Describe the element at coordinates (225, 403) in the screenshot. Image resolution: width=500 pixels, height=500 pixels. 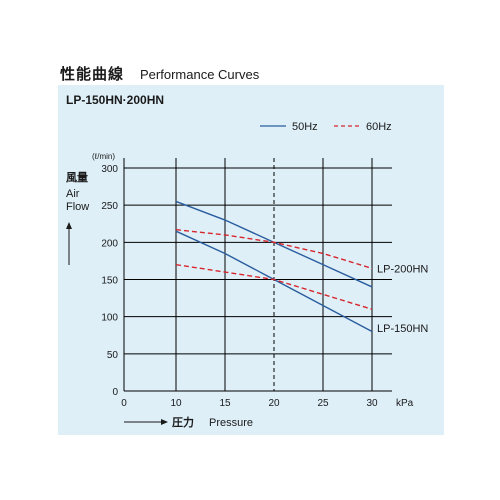
I see `x-tick-label: 15` at that location.